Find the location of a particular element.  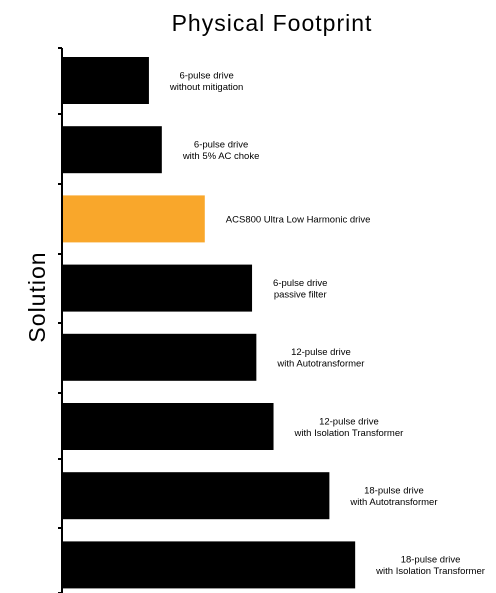

chart-title: Physical Footprint is located at coordinates (272, 23).